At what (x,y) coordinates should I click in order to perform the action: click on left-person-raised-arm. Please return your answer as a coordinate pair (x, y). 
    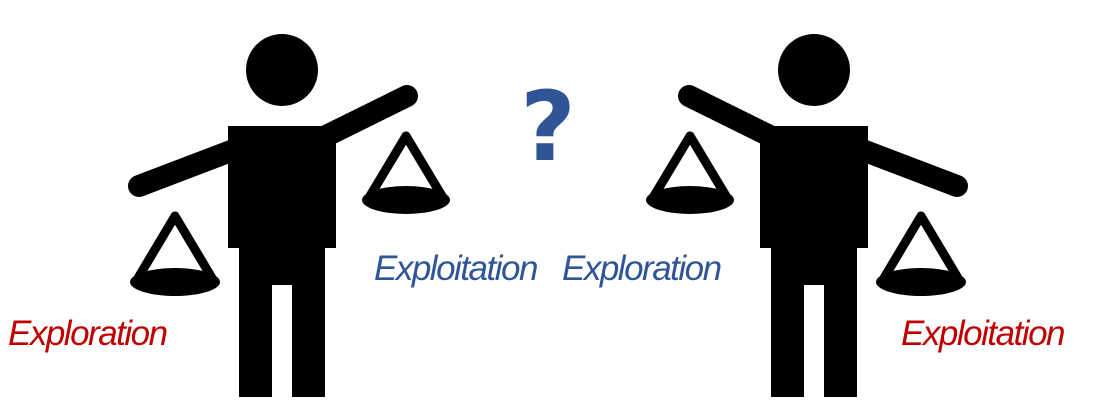
    Looking at the image, I should click on (362, 118).